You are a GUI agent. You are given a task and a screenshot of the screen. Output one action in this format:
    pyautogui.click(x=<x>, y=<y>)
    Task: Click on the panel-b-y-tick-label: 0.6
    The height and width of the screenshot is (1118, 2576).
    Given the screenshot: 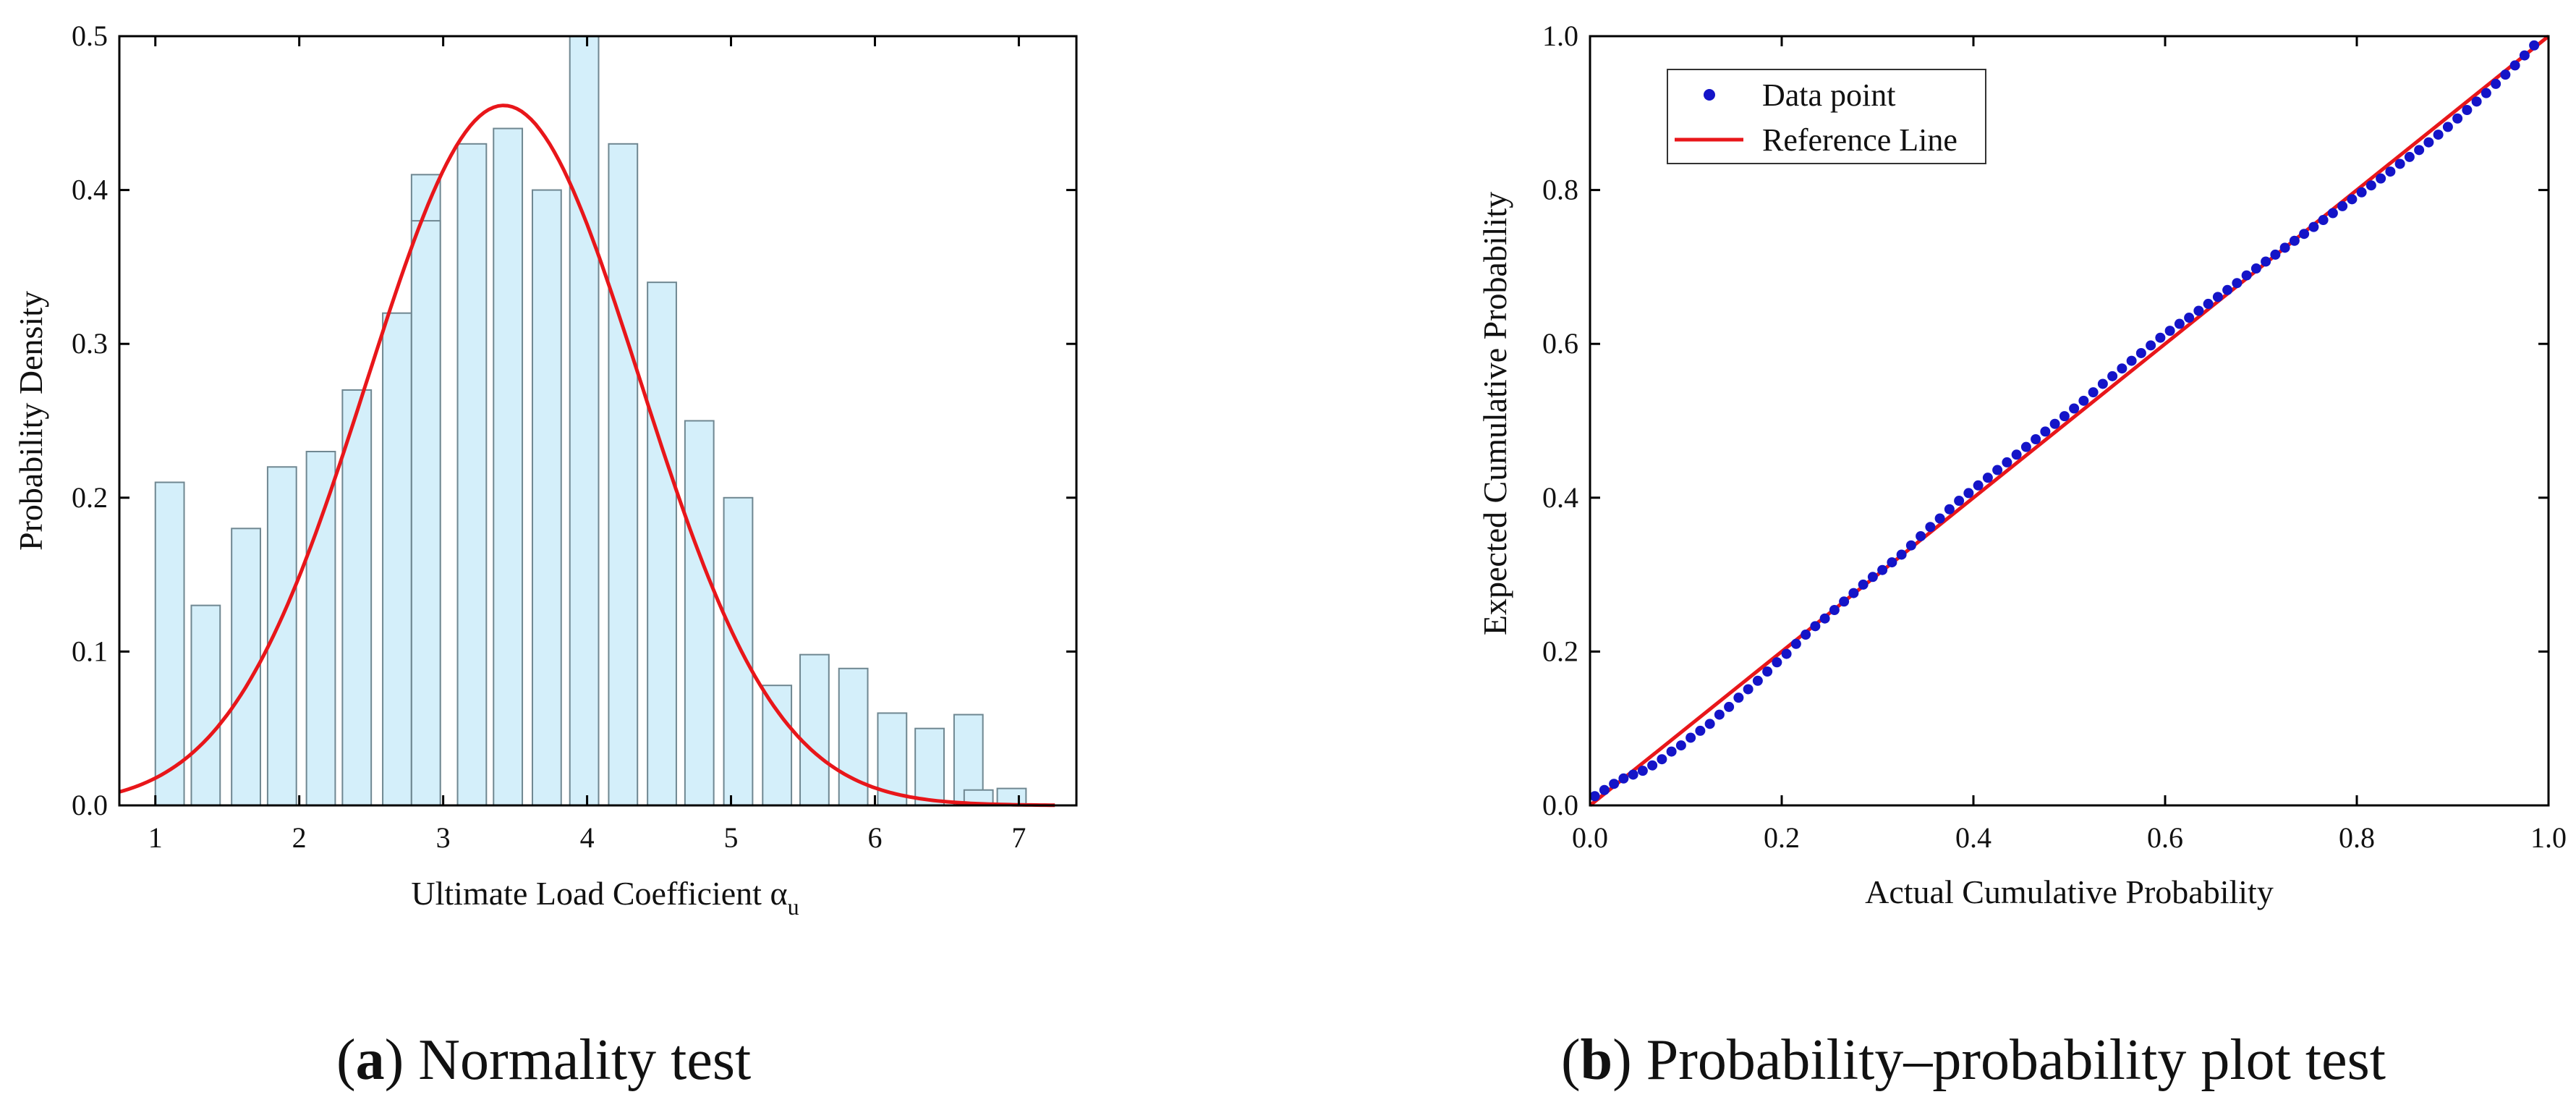 What is the action you would take?
    pyautogui.click(x=1560, y=343)
    